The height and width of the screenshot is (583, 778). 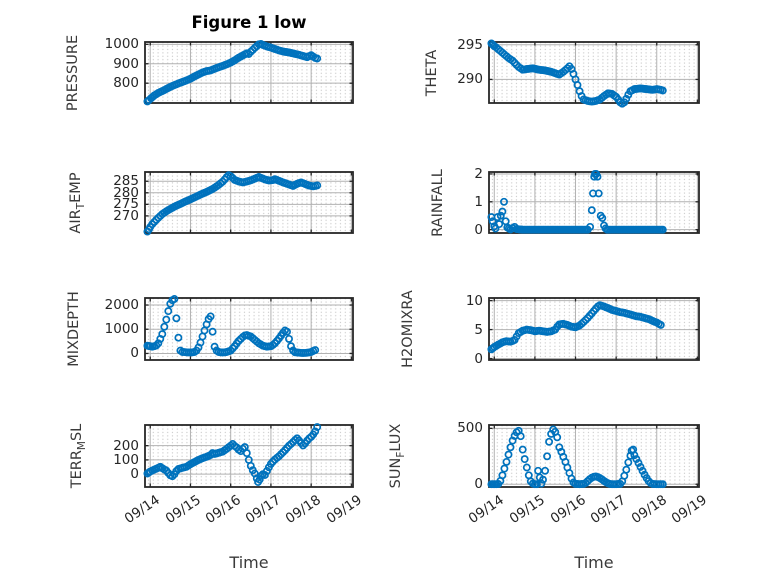 What do you see at coordinates (438, 202) in the screenshot?
I see `rainfall-y-axis-label: RAINFALL` at bounding box center [438, 202].